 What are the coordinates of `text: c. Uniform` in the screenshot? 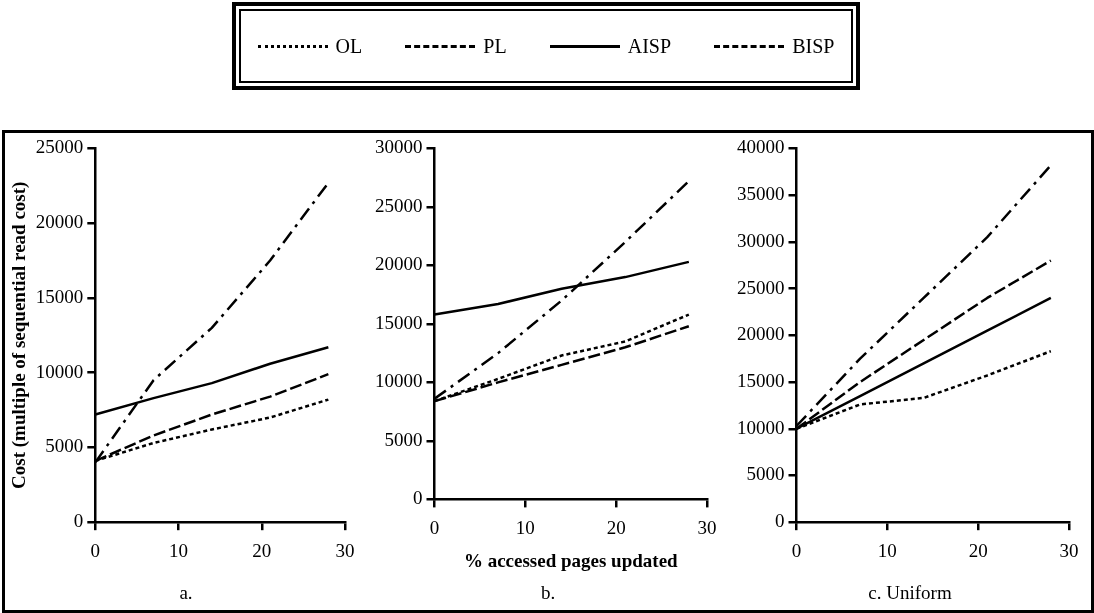 It's located at (910, 593).